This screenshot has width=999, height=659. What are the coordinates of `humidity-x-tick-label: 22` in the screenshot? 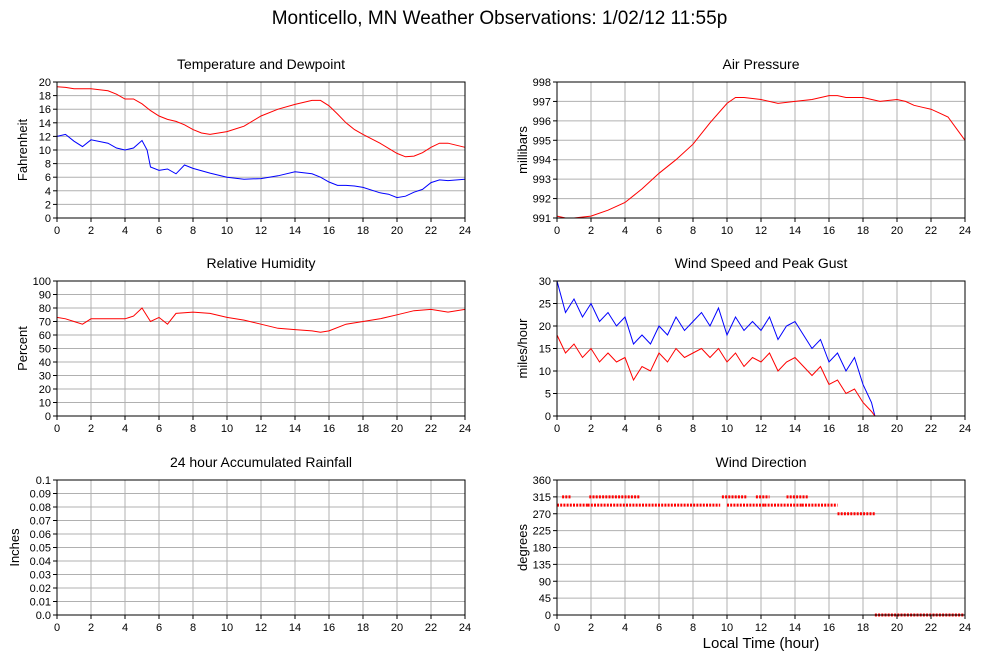 It's located at (431, 429).